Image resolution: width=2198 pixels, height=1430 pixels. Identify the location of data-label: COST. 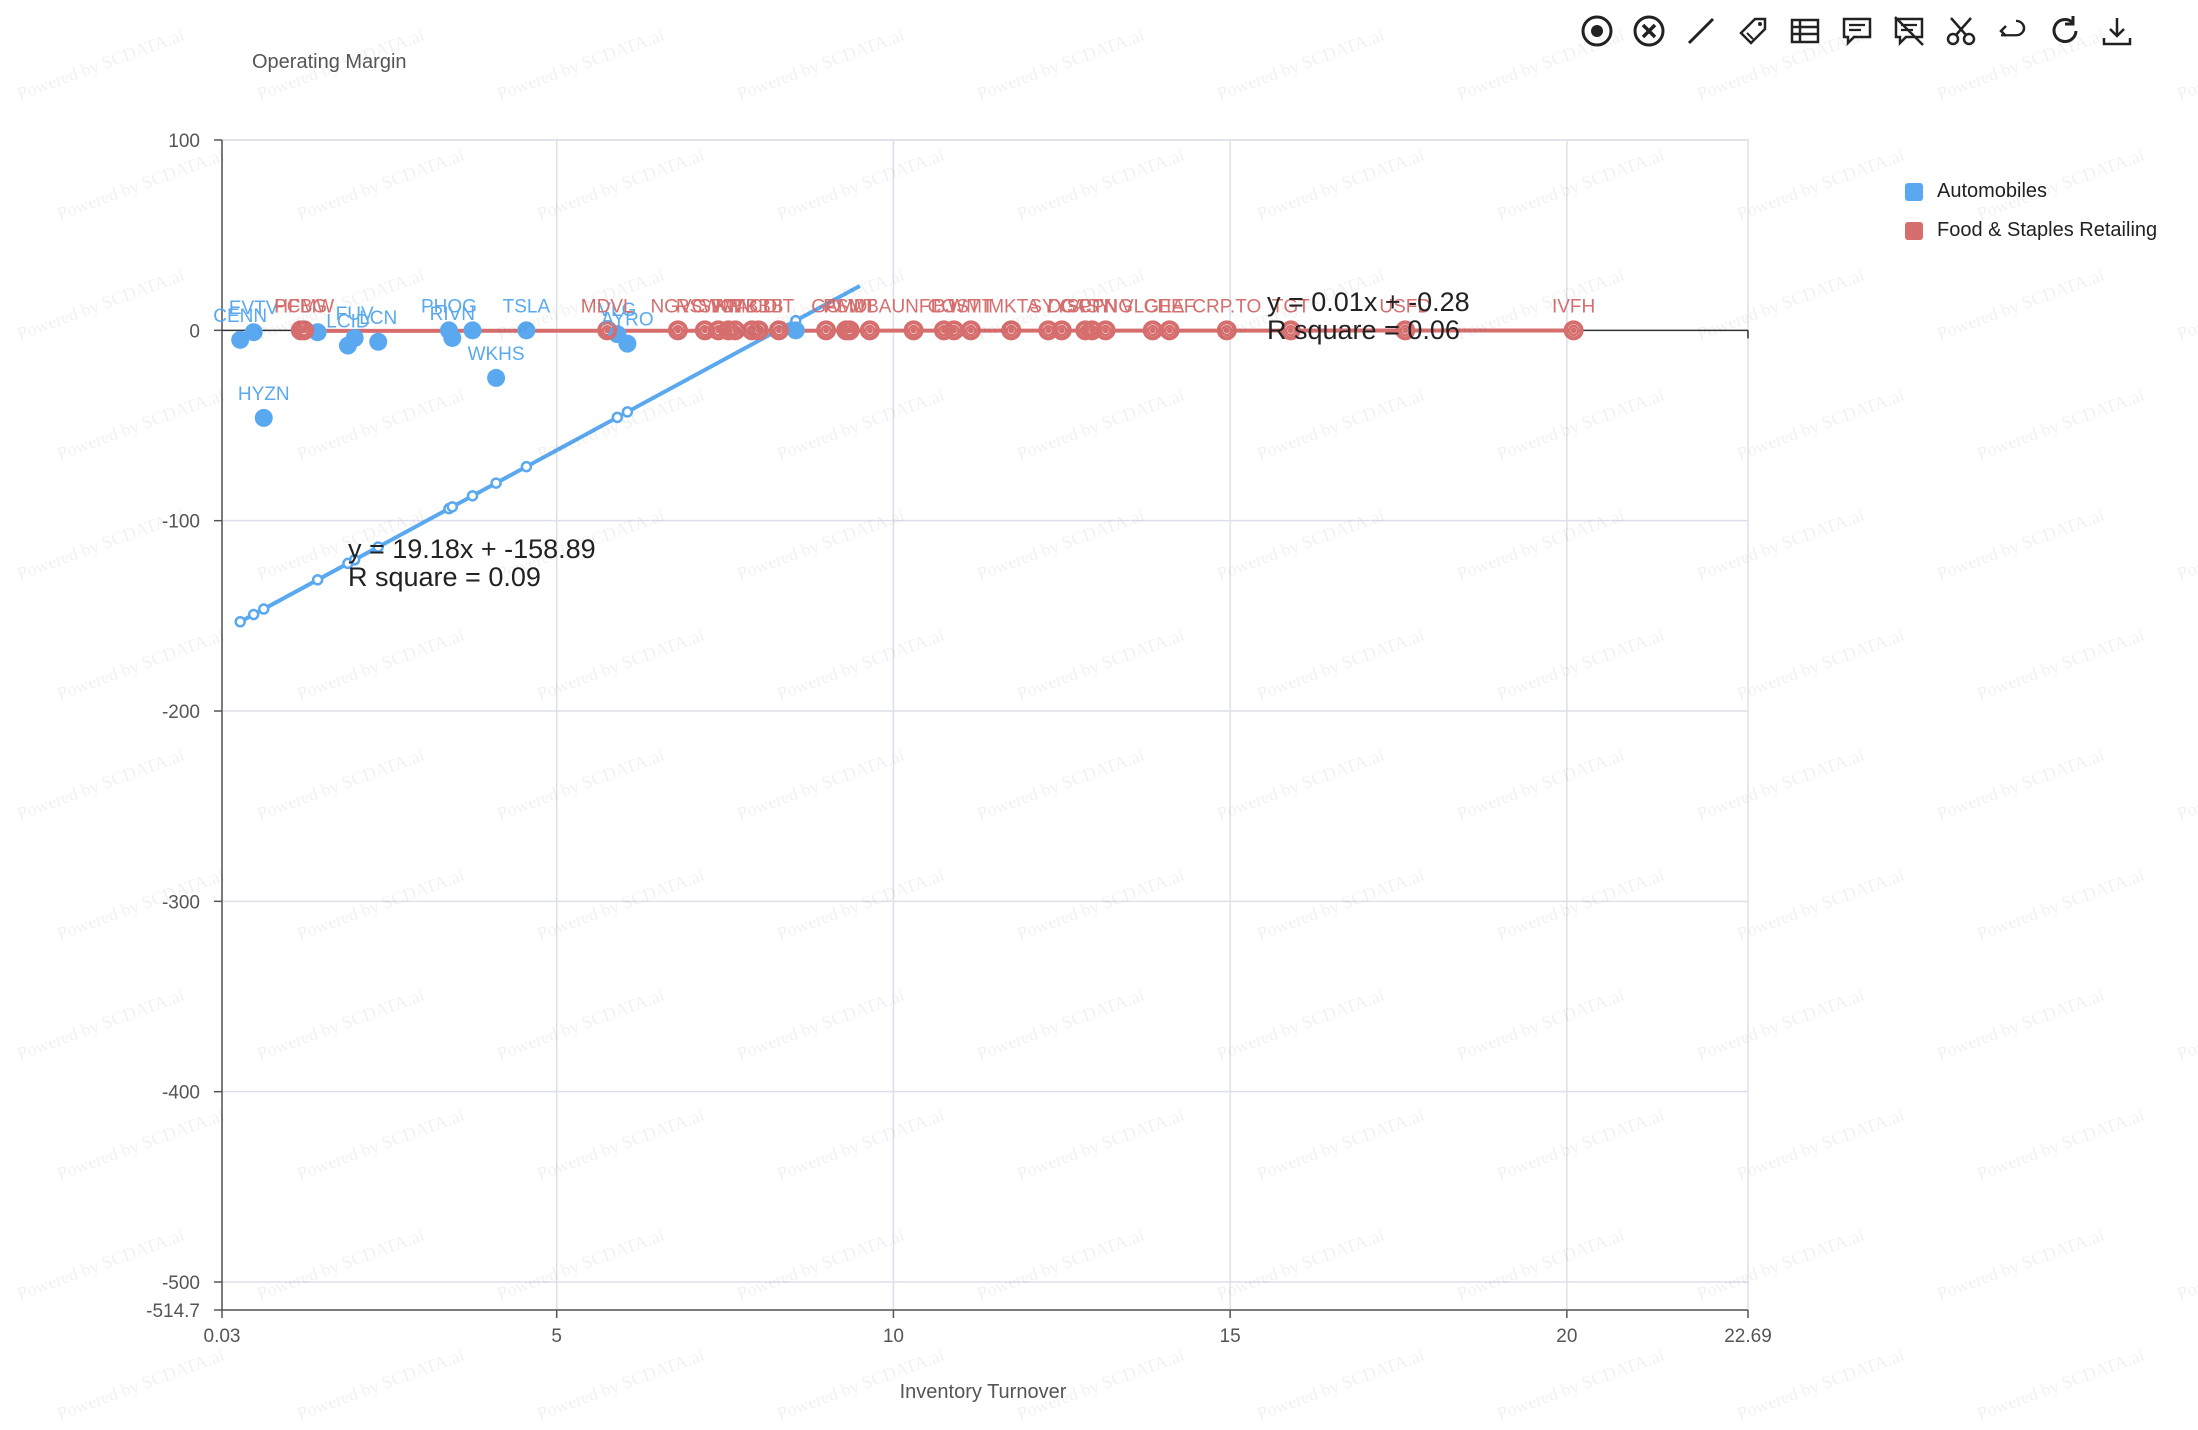
(954, 306).